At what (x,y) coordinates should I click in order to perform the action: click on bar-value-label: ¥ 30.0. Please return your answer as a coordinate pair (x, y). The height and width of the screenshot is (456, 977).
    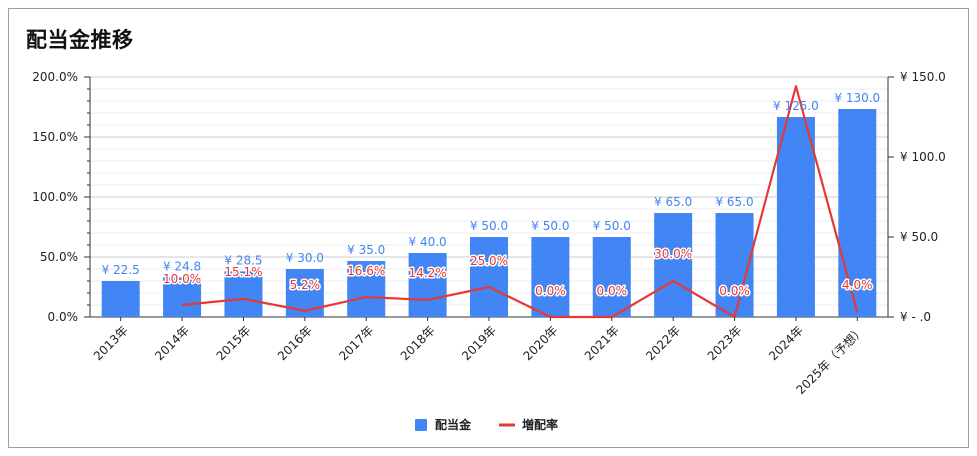
    Looking at the image, I should click on (305, 258).